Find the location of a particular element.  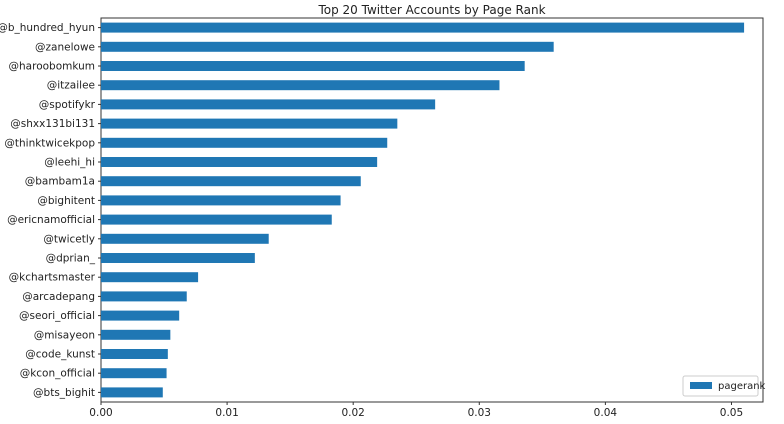

category-label: @kchartsmaster is located at coordinates (52, 278).